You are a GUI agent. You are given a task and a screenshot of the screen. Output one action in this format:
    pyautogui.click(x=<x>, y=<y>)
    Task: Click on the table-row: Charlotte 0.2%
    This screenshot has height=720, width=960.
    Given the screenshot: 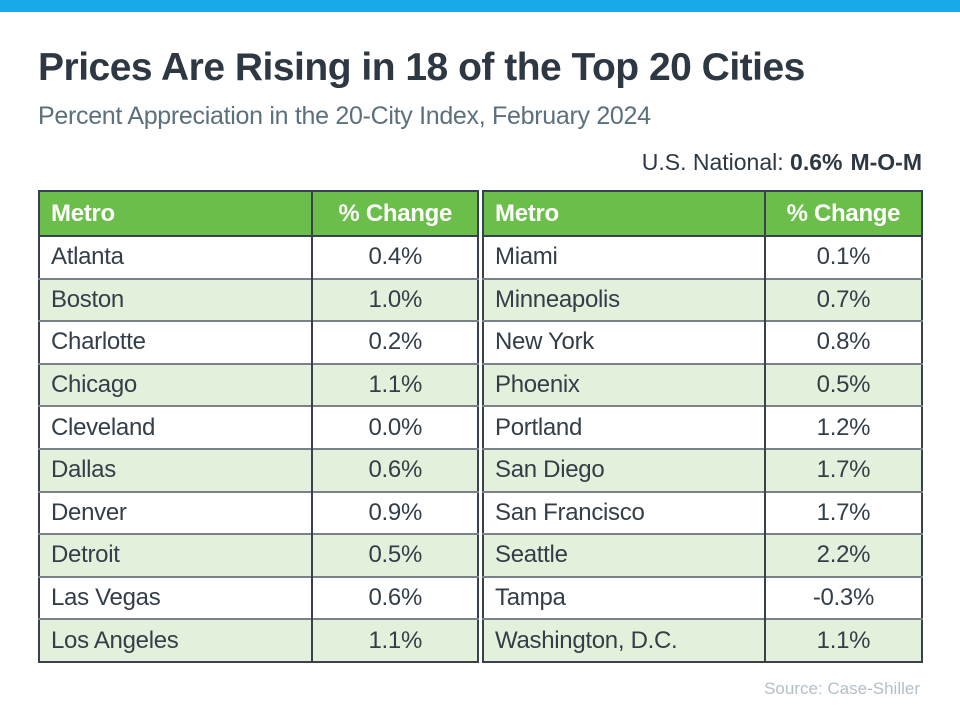 What is the action you would take?
    pyautogui.click(x=258, y=342)
    